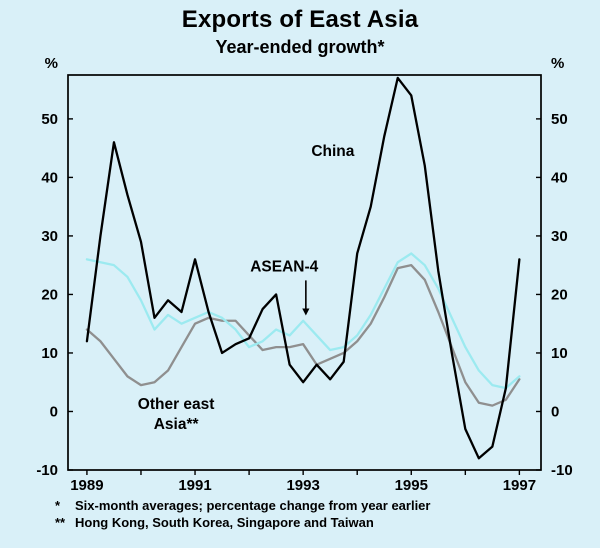 The height and width of the screenshot is (548, 600). What do you see at coordinates (411, 485) in the screenshot?
I see `x-tick-label: 1995` at bounding box center [411, 485].